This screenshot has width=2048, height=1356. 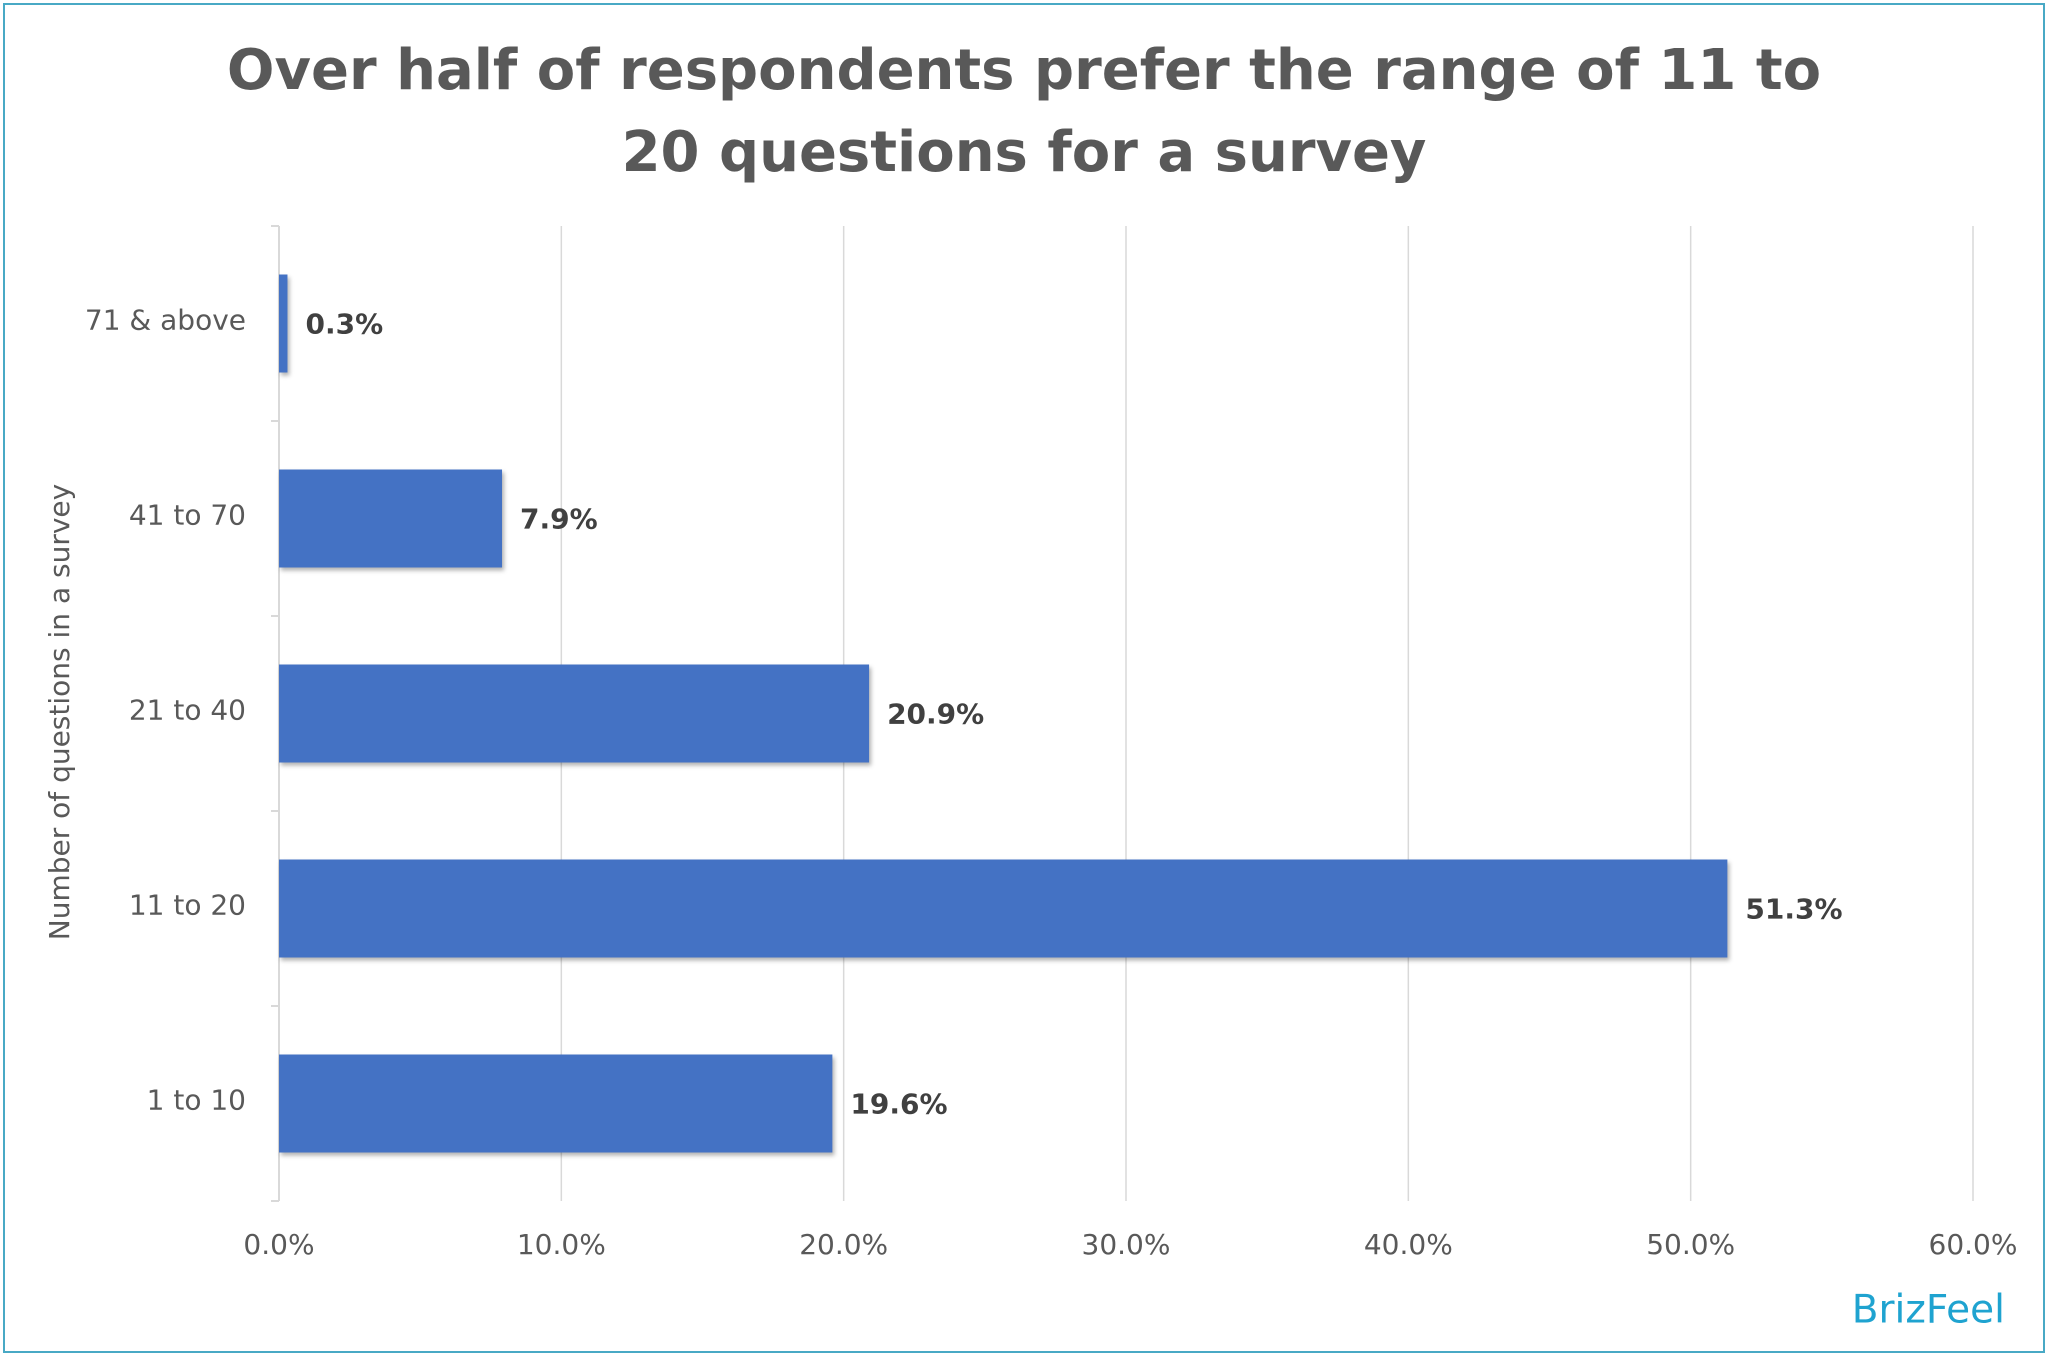 What do you see at coordinates (1126, 1244) in the screenshot?
I see `x-tick-label: 30.0%` at bounding box center [1126, 1244].